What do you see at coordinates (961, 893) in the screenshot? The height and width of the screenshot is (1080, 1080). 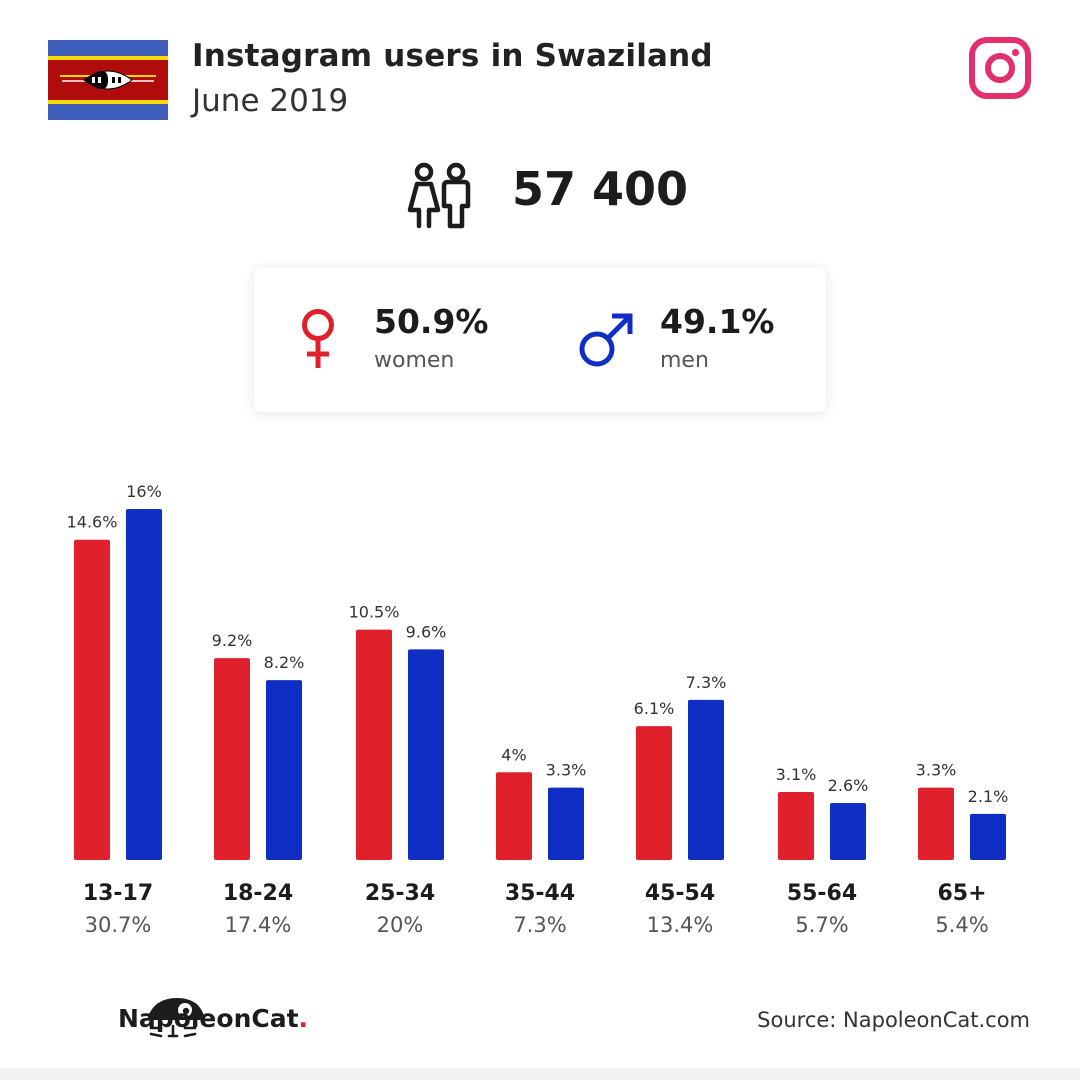 I see `category-label: 65+` at bounding box center [961, 893].